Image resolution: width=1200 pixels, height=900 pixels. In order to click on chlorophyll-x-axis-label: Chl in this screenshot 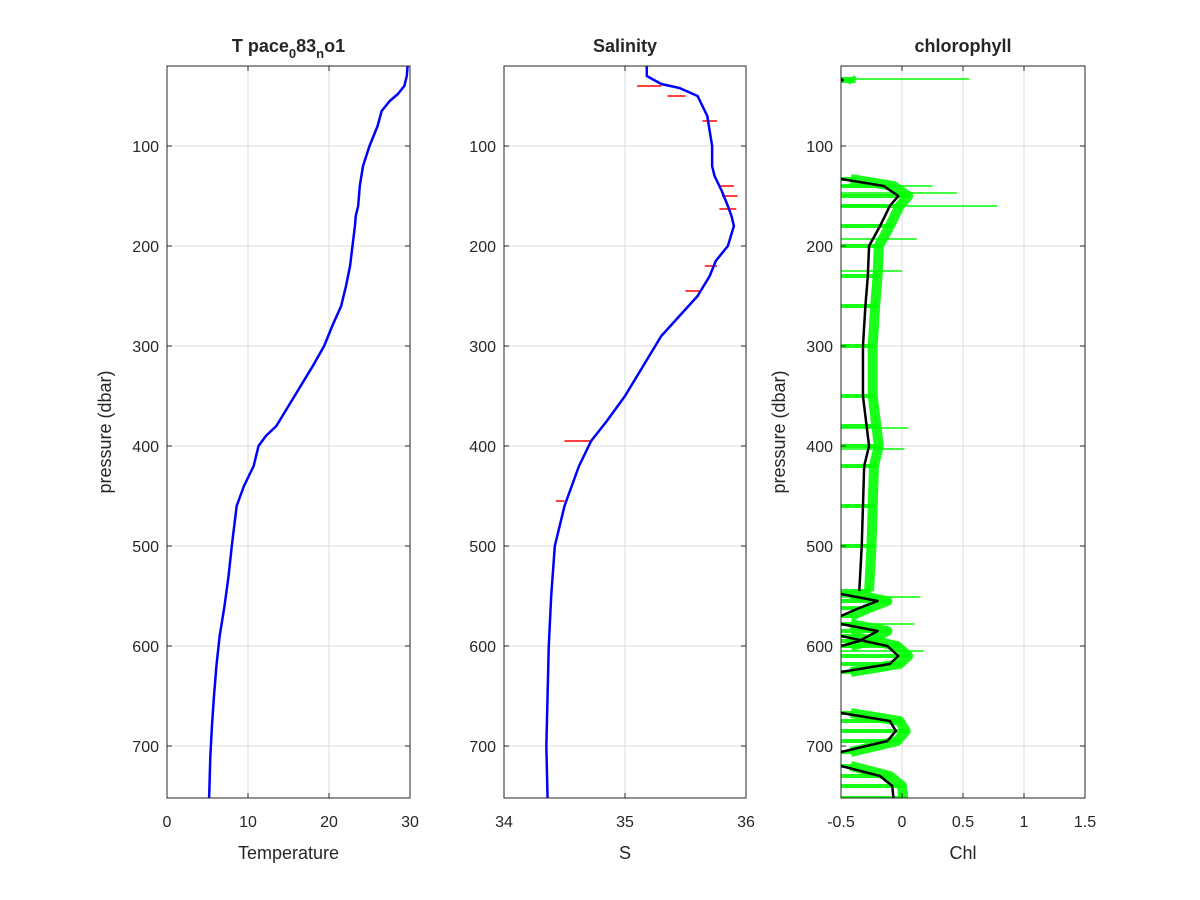, I will do `click(962, 853)`.